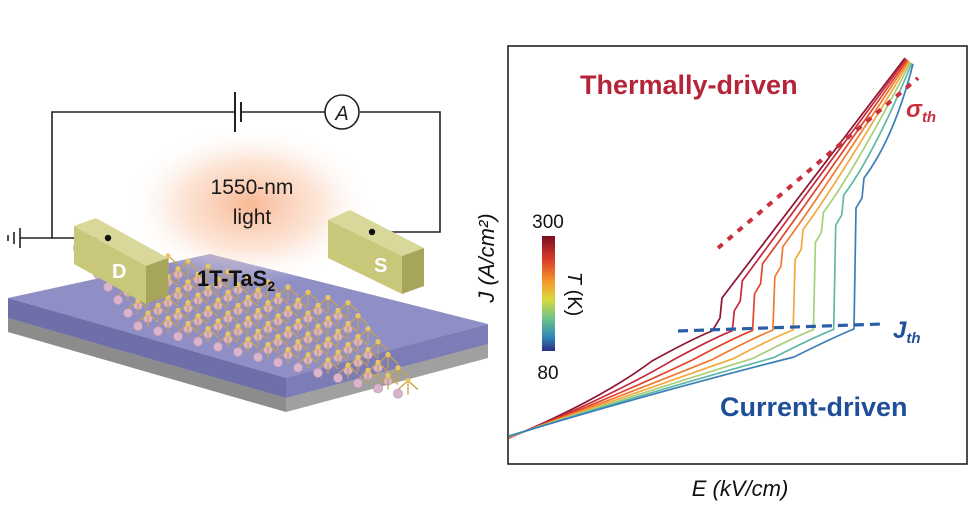 The height and width of the screenshot is (527, 975). I want to click on jth-line, so click(780, 327).